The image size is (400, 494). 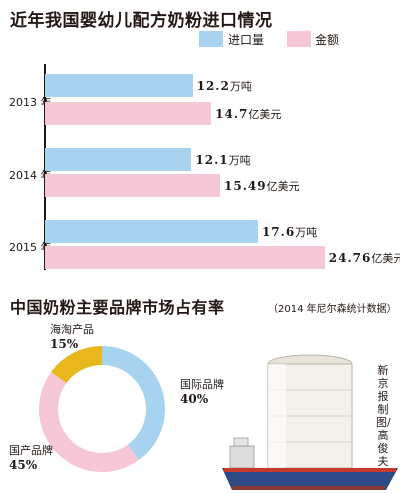 What do you see at coordinates (223, 160) in the screenshot?
I see `data-label-import-volume-2014: 12.1万吨` at bounding box center [223, 160].